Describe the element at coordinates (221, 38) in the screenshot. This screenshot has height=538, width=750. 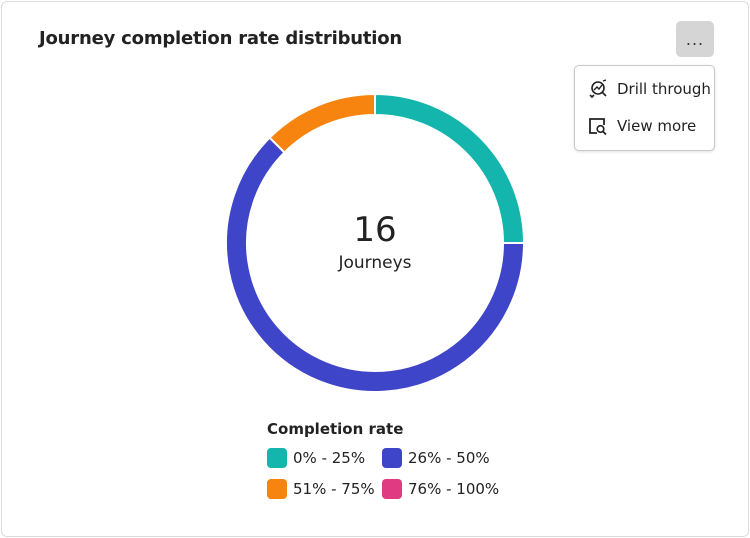
I see `card-title: Journey completion rate distribution` at that location.